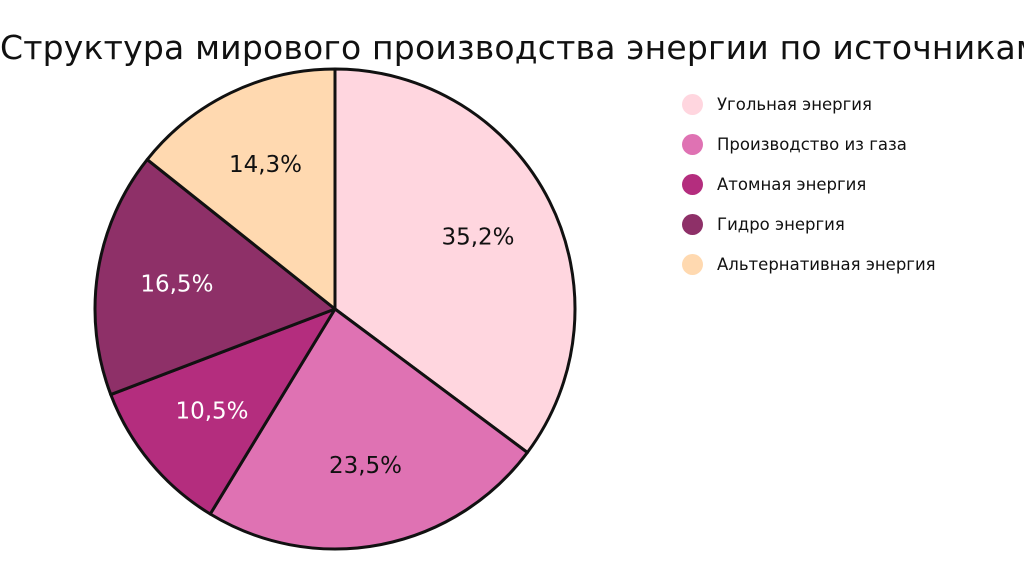 The image size is (1024, 574). I want to click on legend-item-nuclear: Атомная энергия, so click(809, 184).